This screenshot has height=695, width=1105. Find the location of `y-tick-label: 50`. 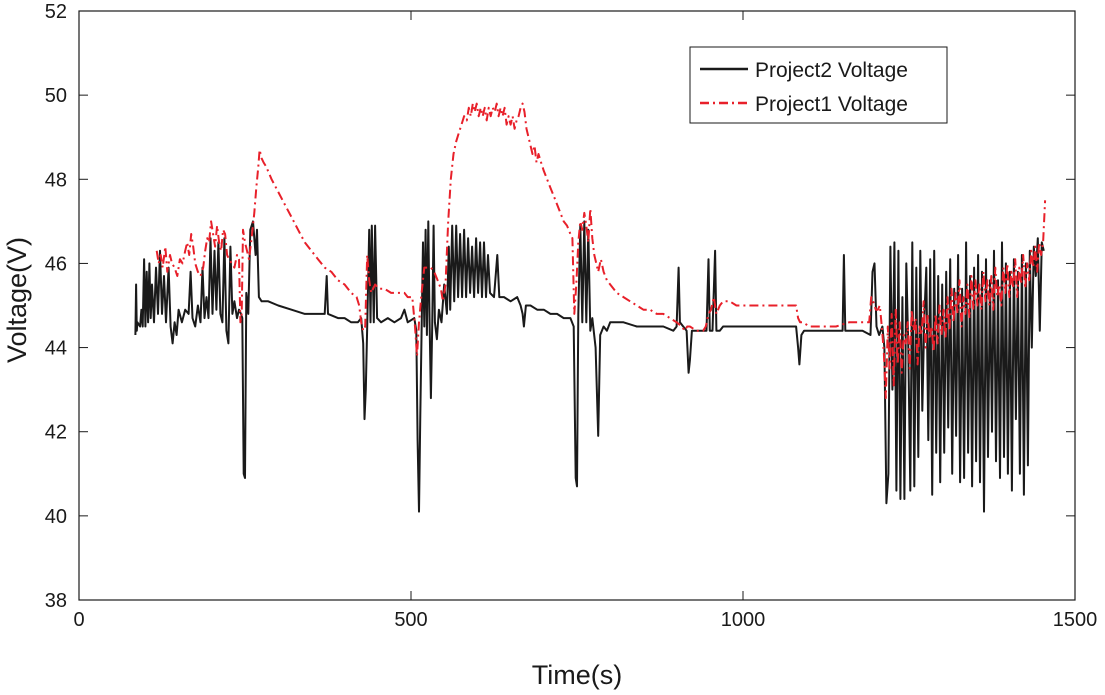

y-tick-label: 50 is located at coordinates (56, 96).